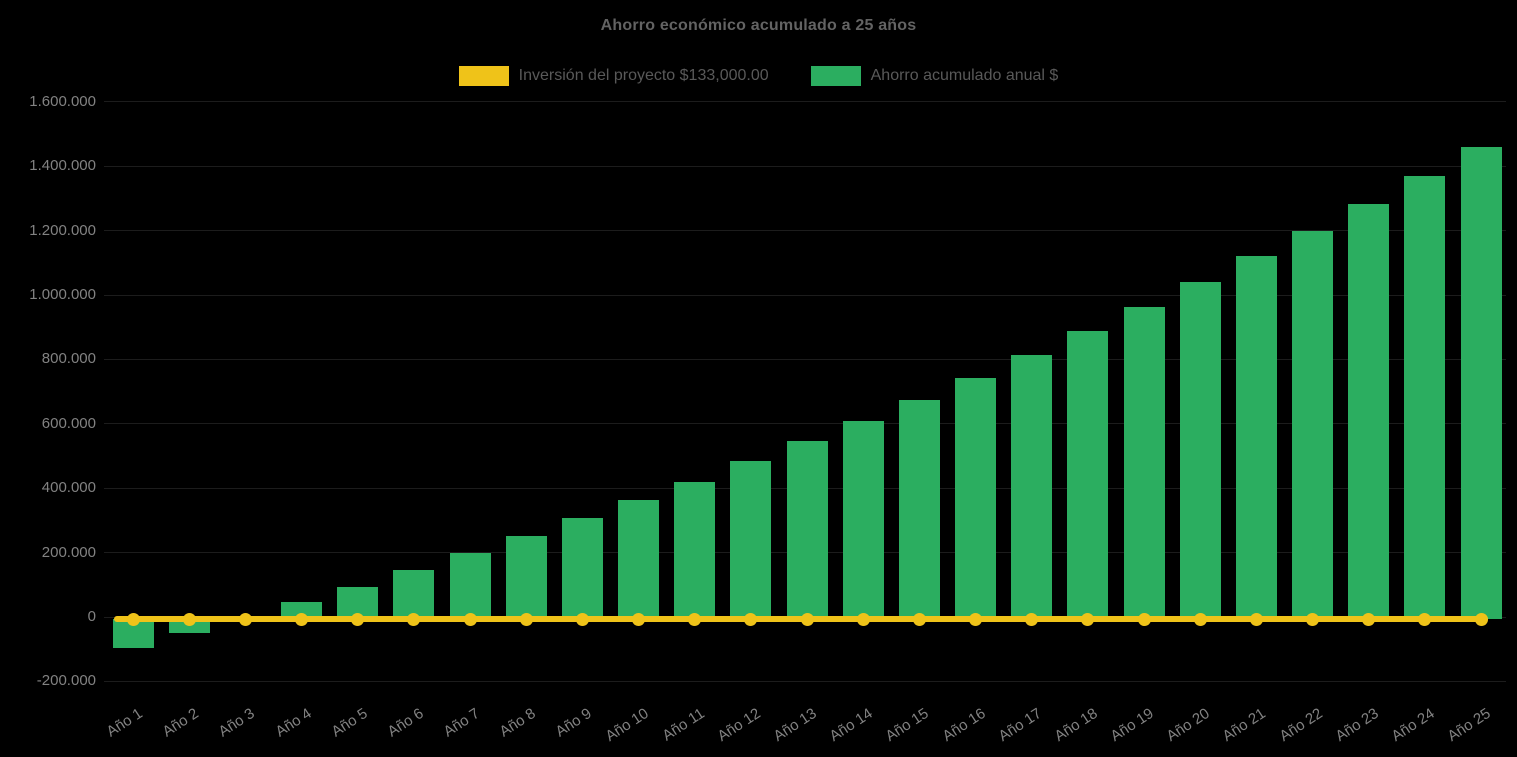  Describe the element at coordinates (461, 722) in the screenshot. I see `x-axis-tick-label: Año 7` at that location.